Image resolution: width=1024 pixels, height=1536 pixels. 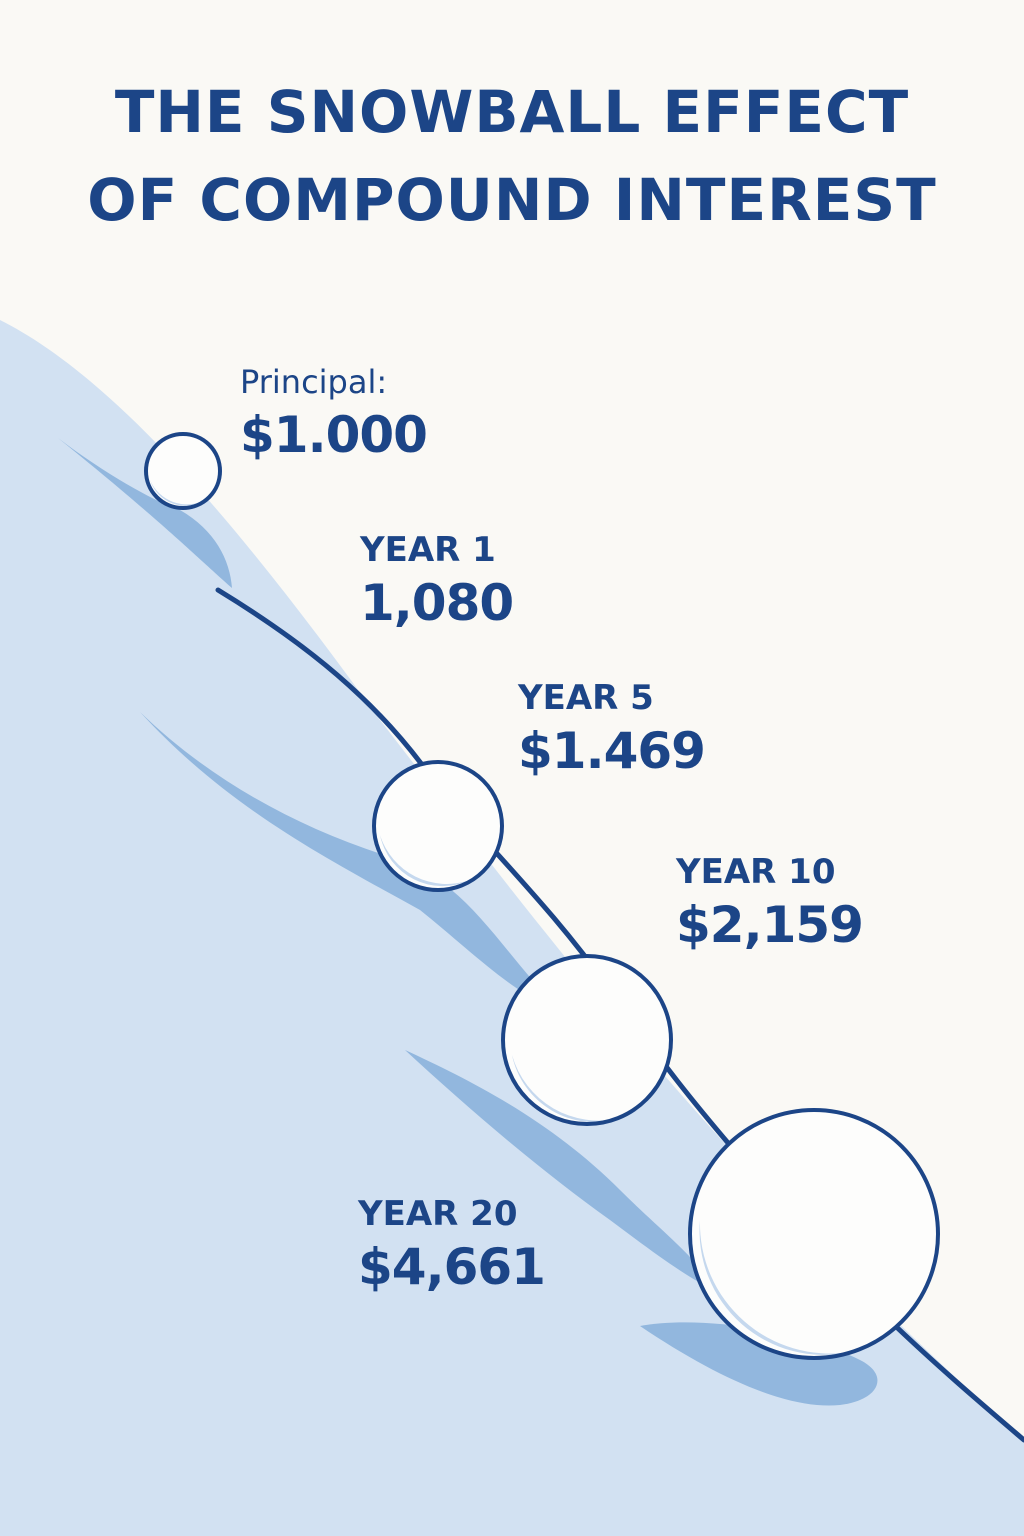 What do you see at coordinates (314, 382) in the screenshot?
I see `stage-caption: Principal:` at bounding box center [314, 382].